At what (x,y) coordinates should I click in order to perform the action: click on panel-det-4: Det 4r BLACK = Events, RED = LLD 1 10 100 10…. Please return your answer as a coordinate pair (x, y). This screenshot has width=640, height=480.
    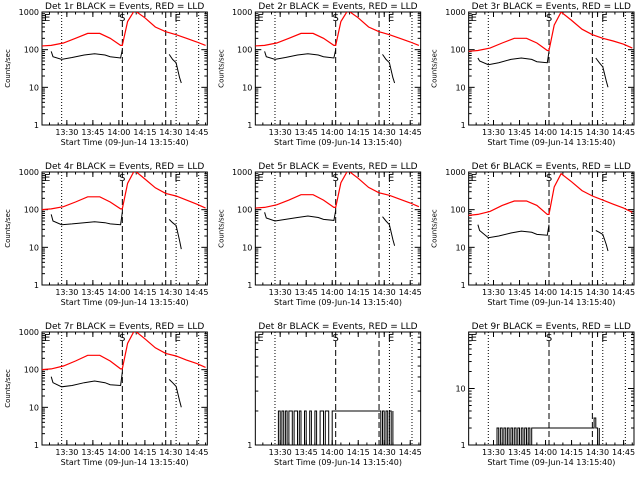
    Looking at the image, I should click on (106, 234).